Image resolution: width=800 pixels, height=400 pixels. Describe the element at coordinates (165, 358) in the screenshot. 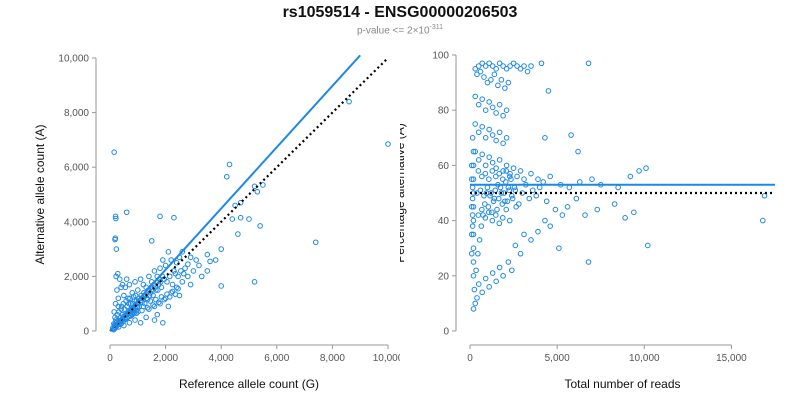

I see `left-x-tick-label: 2,000` at that location.